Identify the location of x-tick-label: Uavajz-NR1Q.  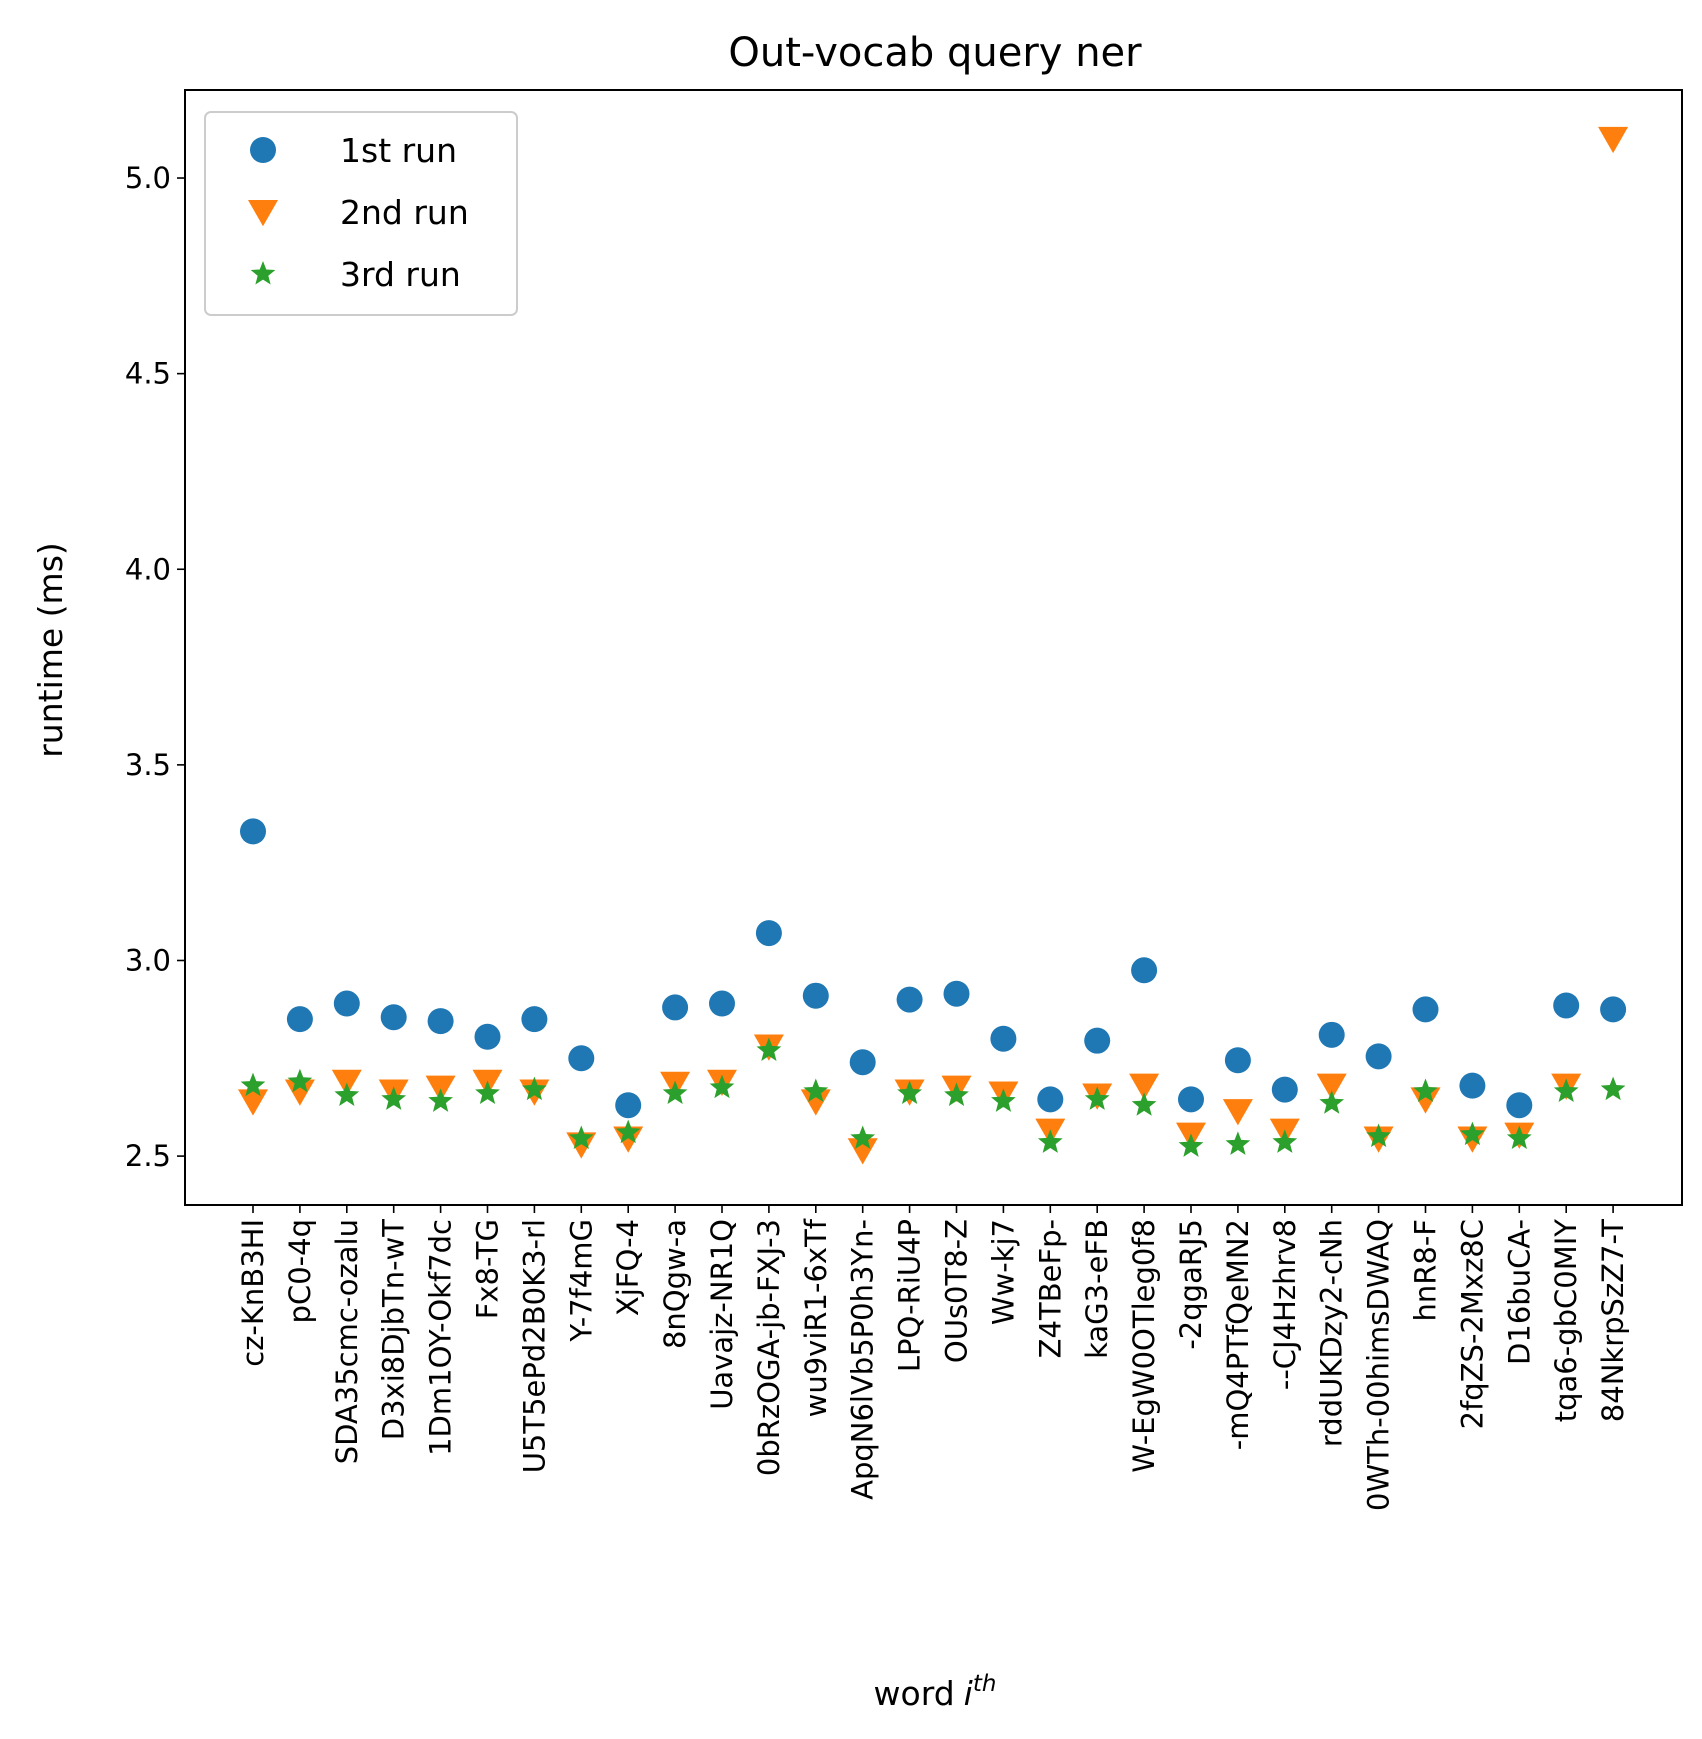
(722, 1314).